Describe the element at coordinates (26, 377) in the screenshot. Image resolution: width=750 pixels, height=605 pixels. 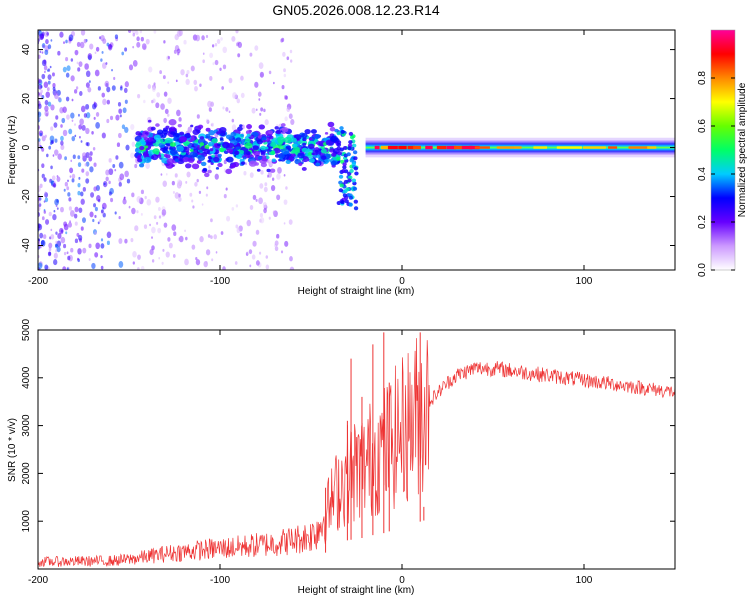
I see `snr-y-tick-label: 4000` at that location.